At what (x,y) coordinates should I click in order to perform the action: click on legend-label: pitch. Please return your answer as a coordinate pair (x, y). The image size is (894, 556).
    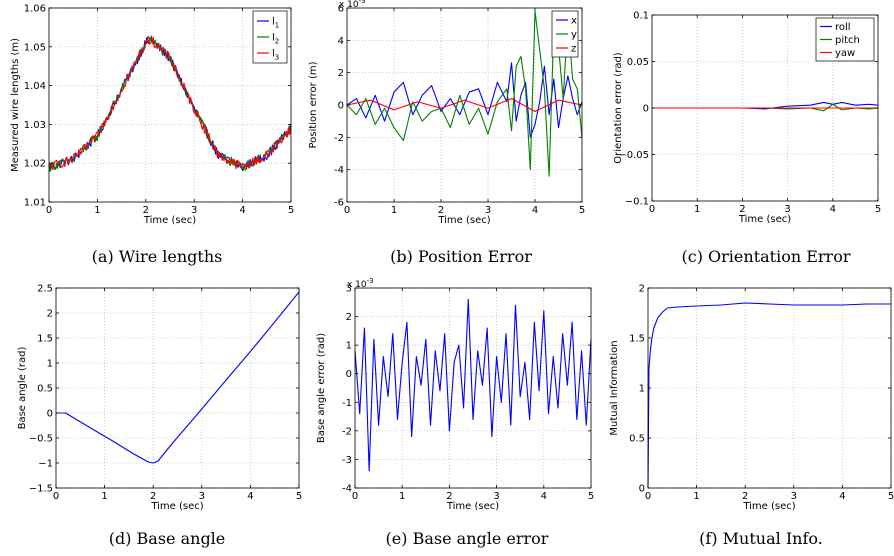
    Looking at the image, I should click on (847, 40).